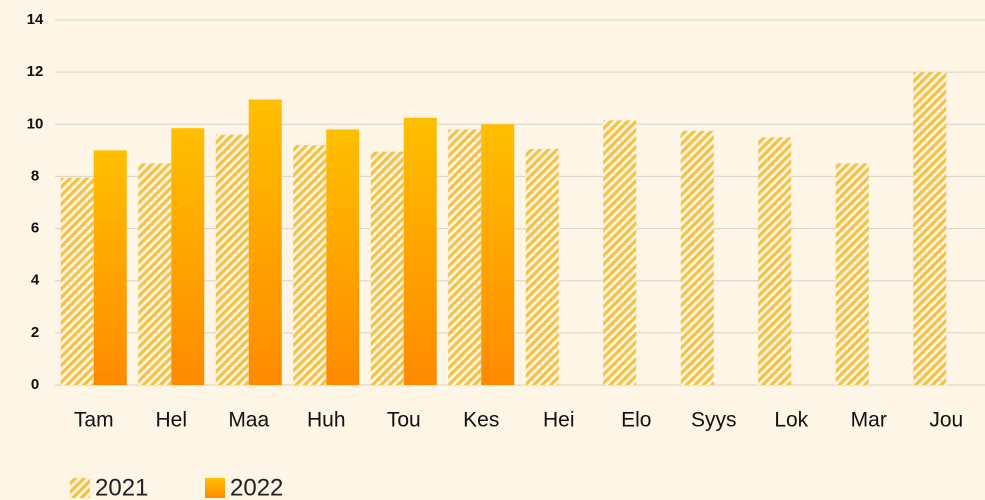 The height and width of the screenshot is (500, 985). Describe the element at coordinates (714, 420) in the screenshot. I see `x-tick-label: Syys` at that location.